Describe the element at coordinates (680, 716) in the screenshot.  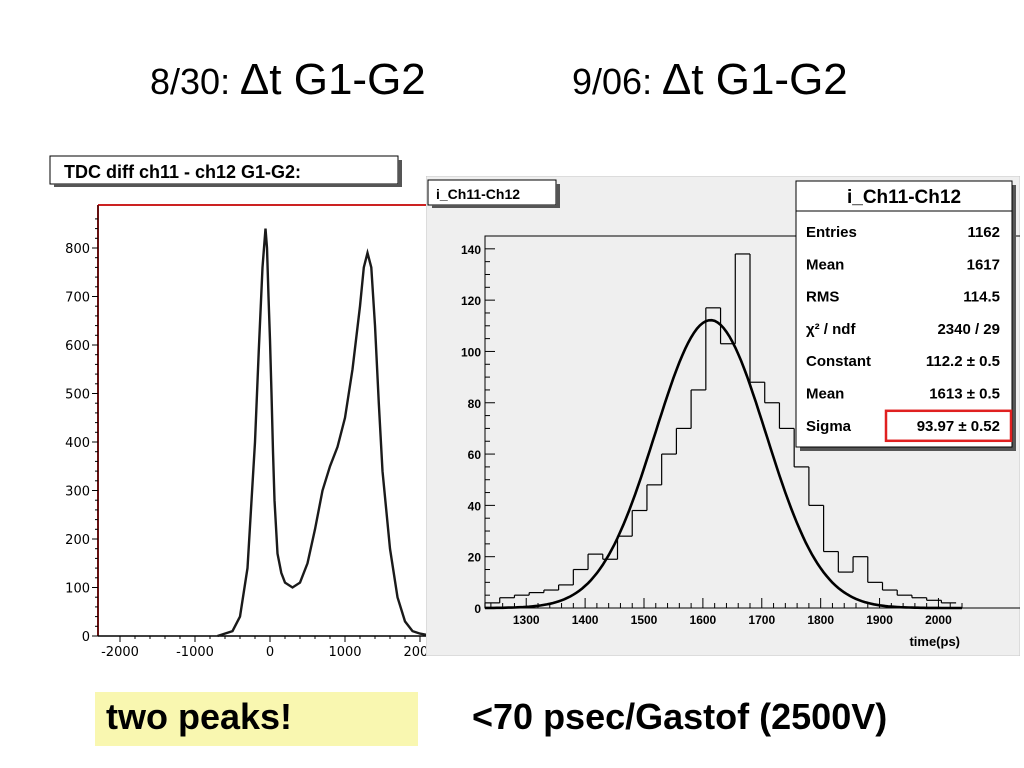
I see `right-note: <70 psec/Gastof (2500V)` at that location.